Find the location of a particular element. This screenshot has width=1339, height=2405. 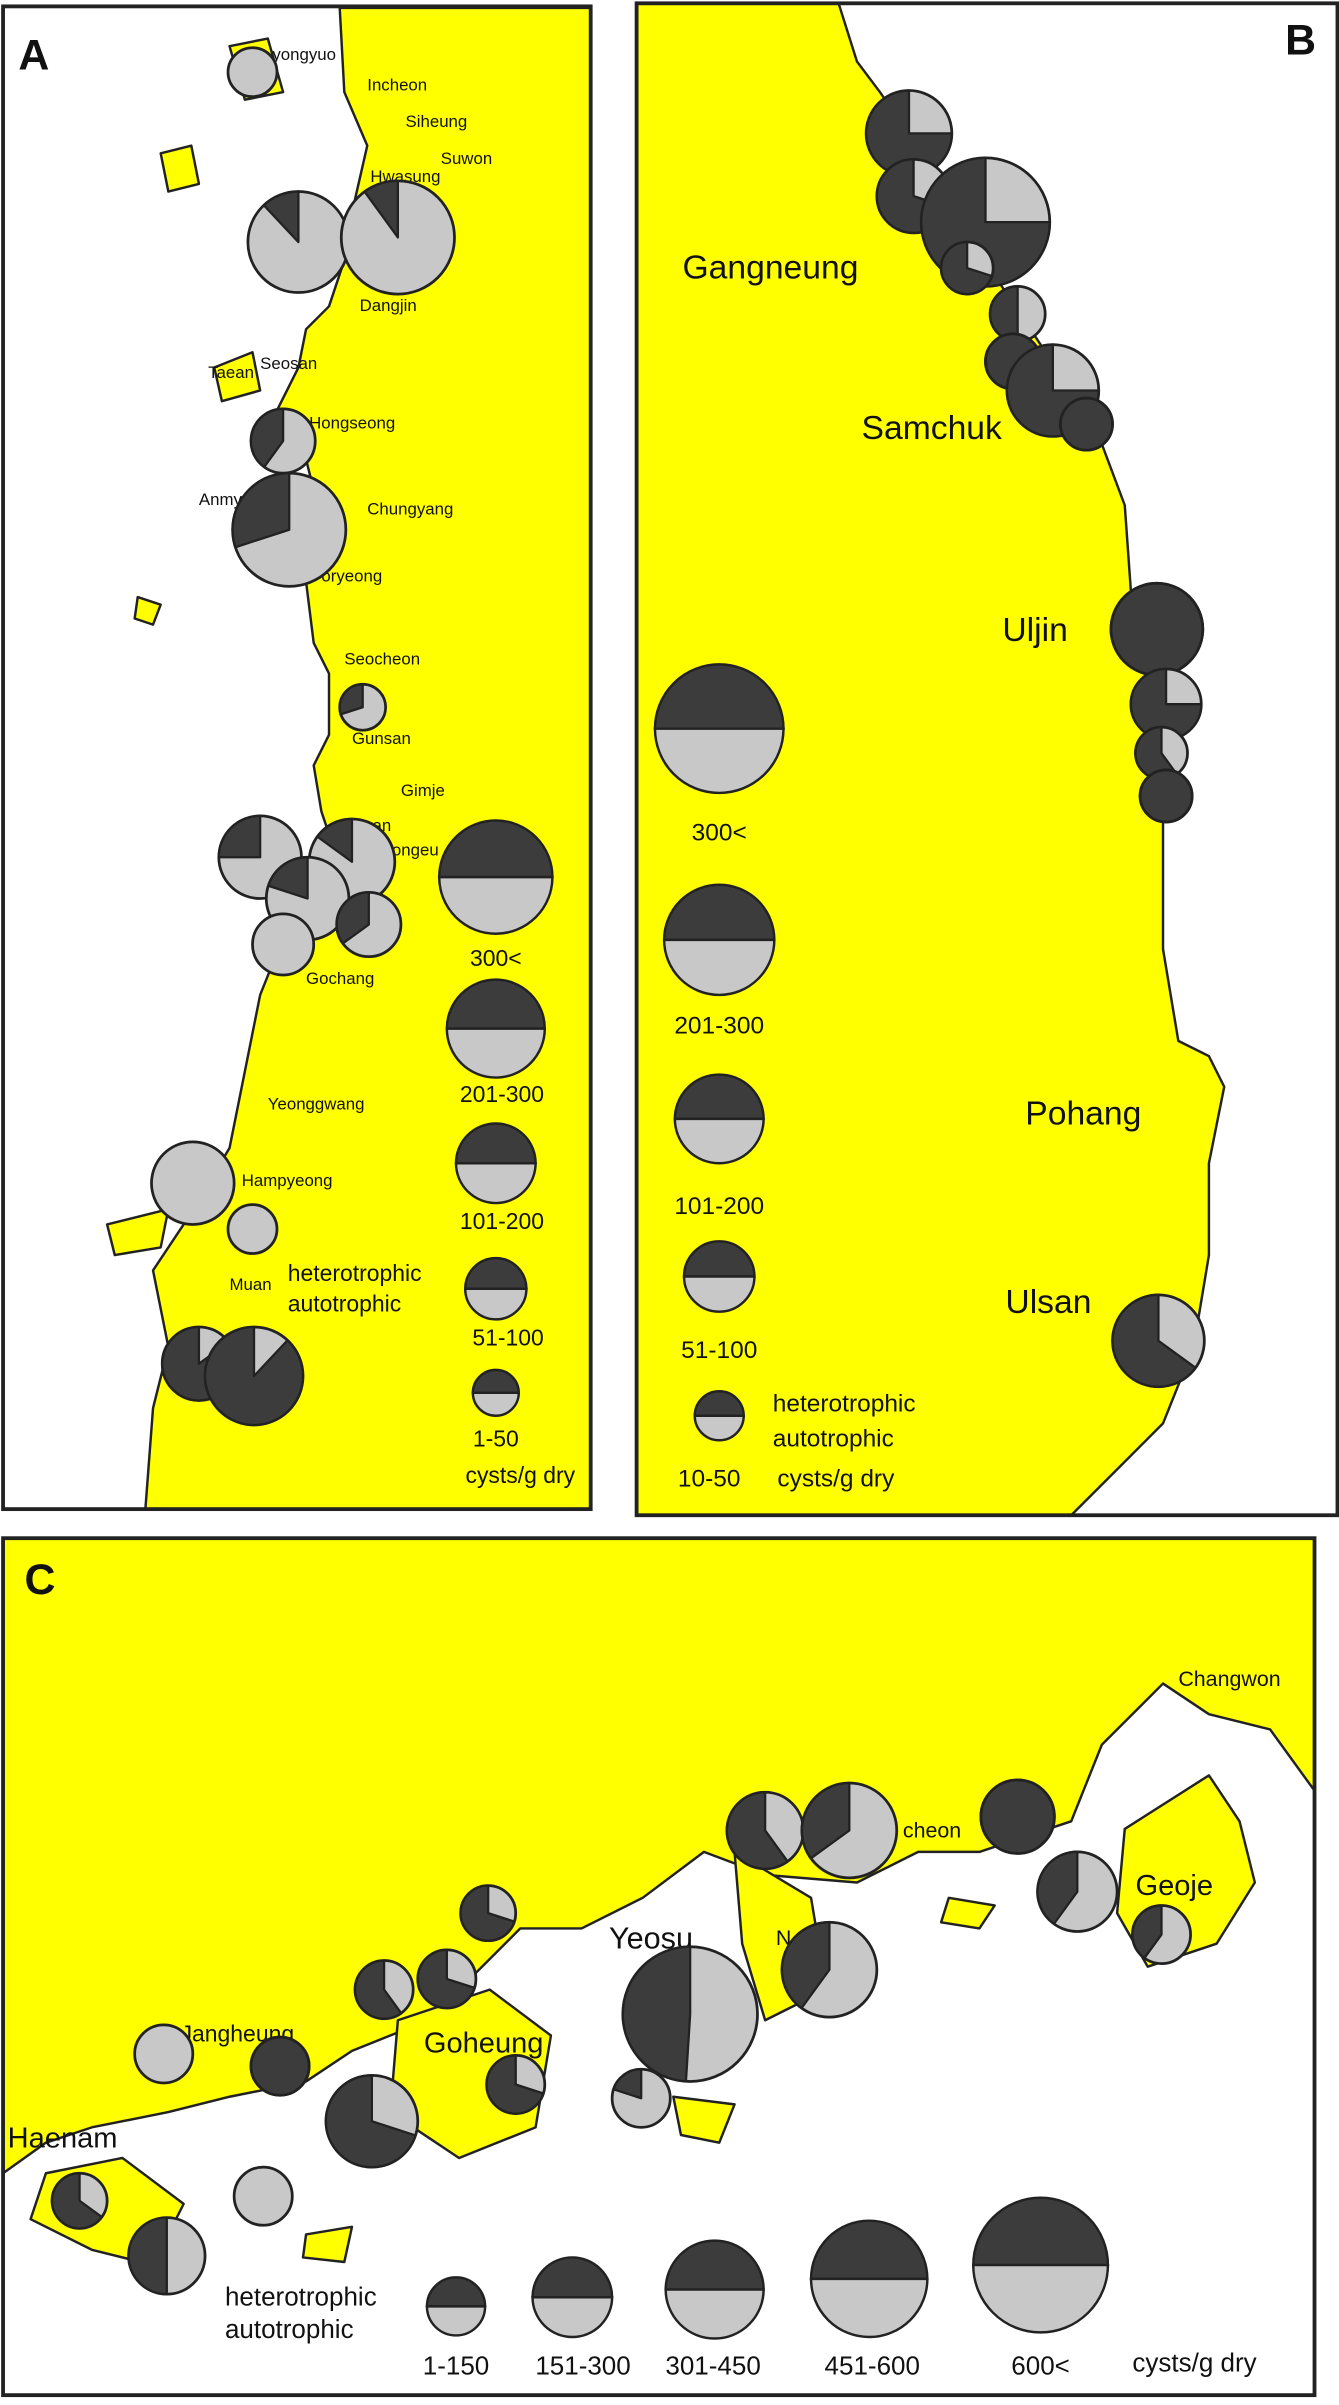

legend-class-label: 51-100 is located at coordinates (507, 1337).